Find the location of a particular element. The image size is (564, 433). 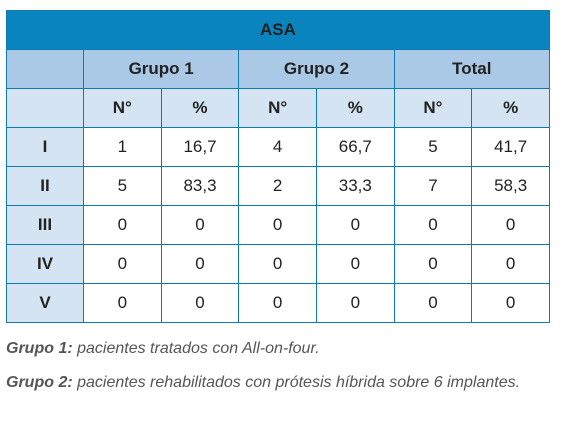

group-header-2: Grupo 2 is located at coordinates (316, 69).